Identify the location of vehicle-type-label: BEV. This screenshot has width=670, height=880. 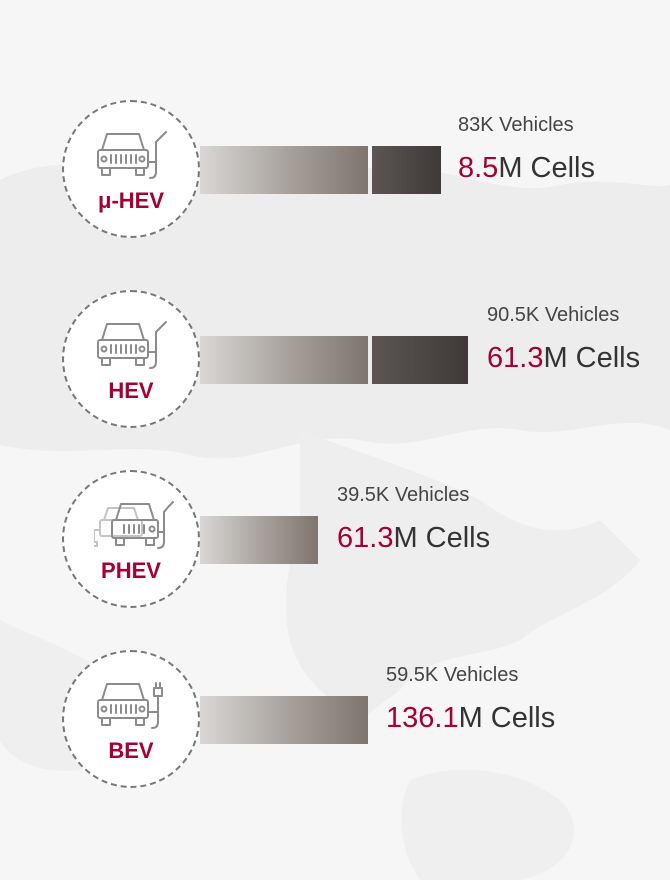
(131, 750).